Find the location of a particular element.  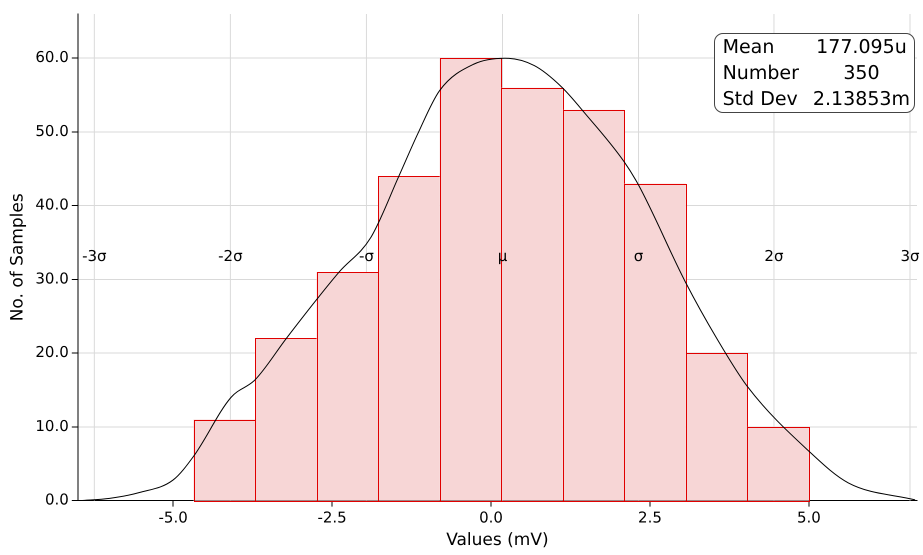

ref-line-label: -σ is located at coordinates (366, 256).